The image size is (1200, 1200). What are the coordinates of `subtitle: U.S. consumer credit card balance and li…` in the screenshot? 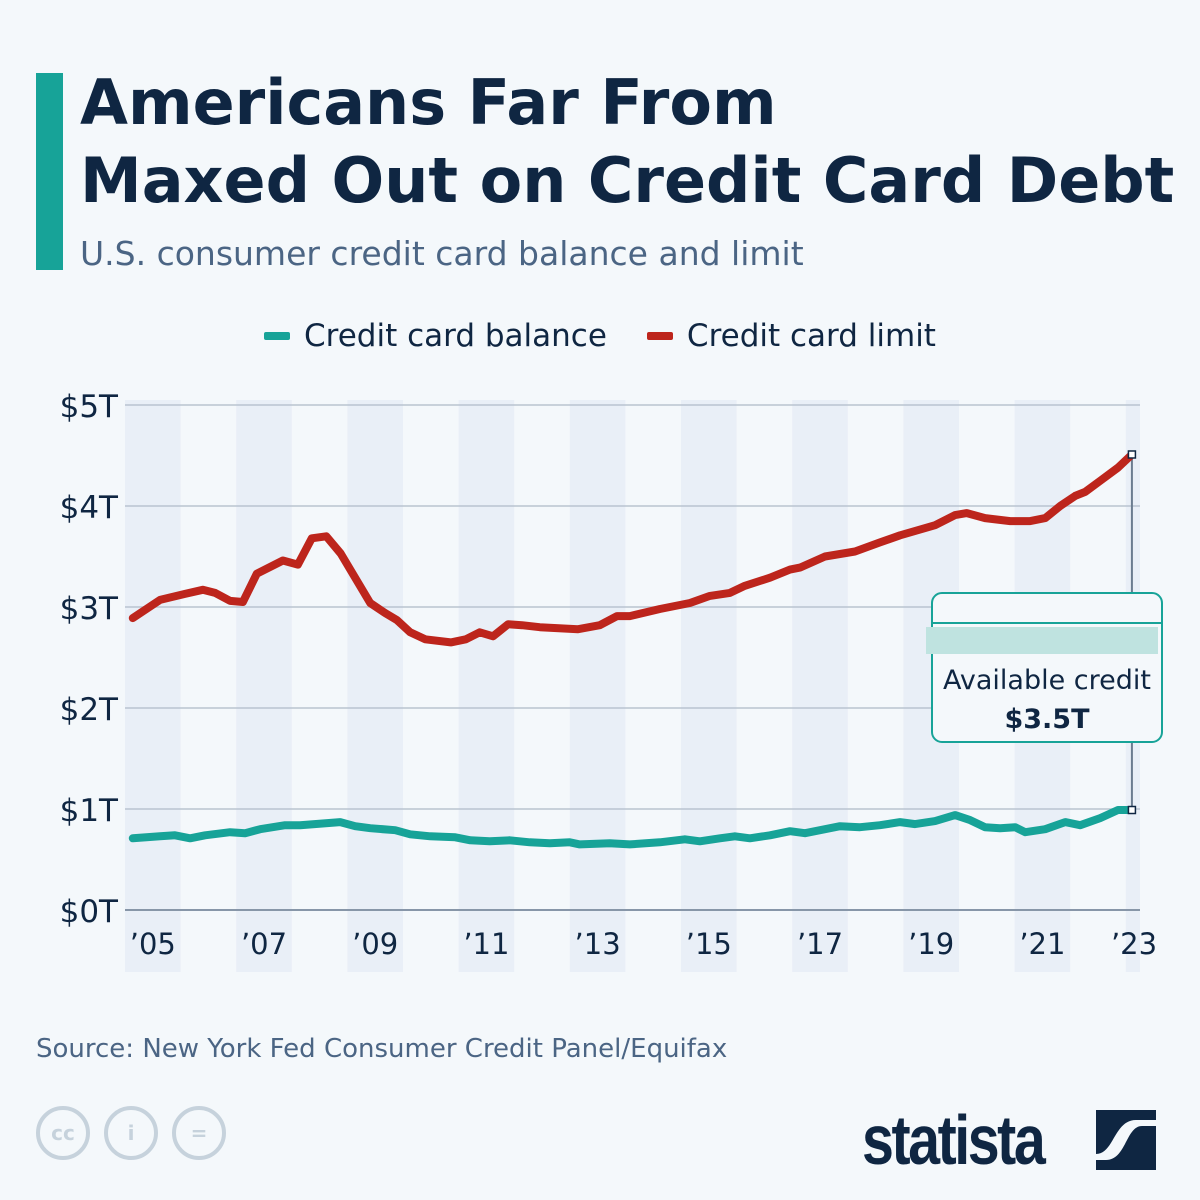 It's located at (442, 253).